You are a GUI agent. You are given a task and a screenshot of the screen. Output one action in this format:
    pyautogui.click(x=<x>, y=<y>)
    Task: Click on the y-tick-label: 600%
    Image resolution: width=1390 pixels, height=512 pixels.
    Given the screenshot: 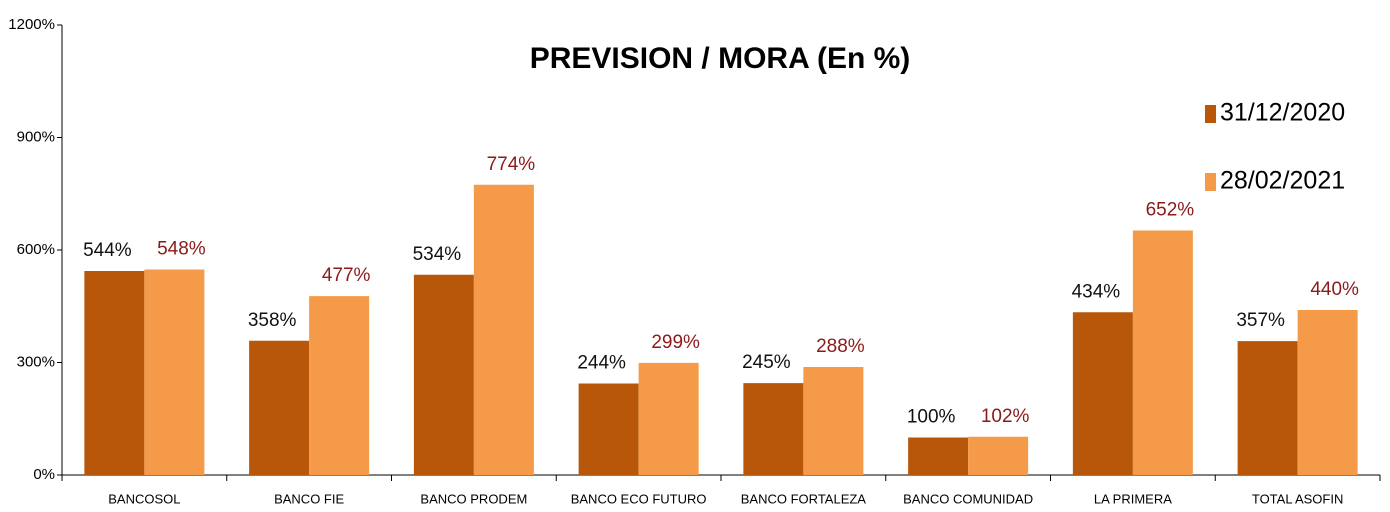 What is the action you would take?
    pyautogui.click(x=36, y=249)
    